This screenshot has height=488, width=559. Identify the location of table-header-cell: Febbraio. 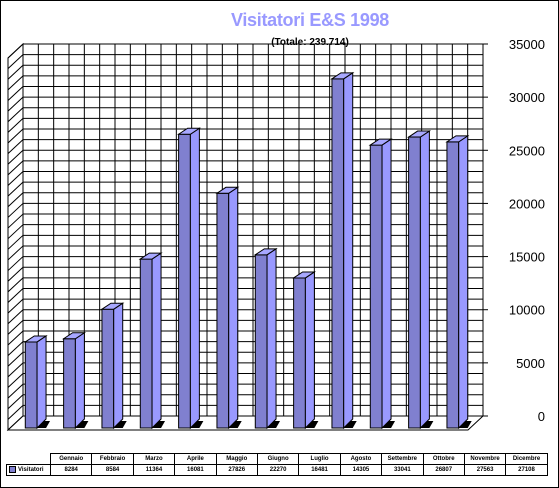
(112, 459).